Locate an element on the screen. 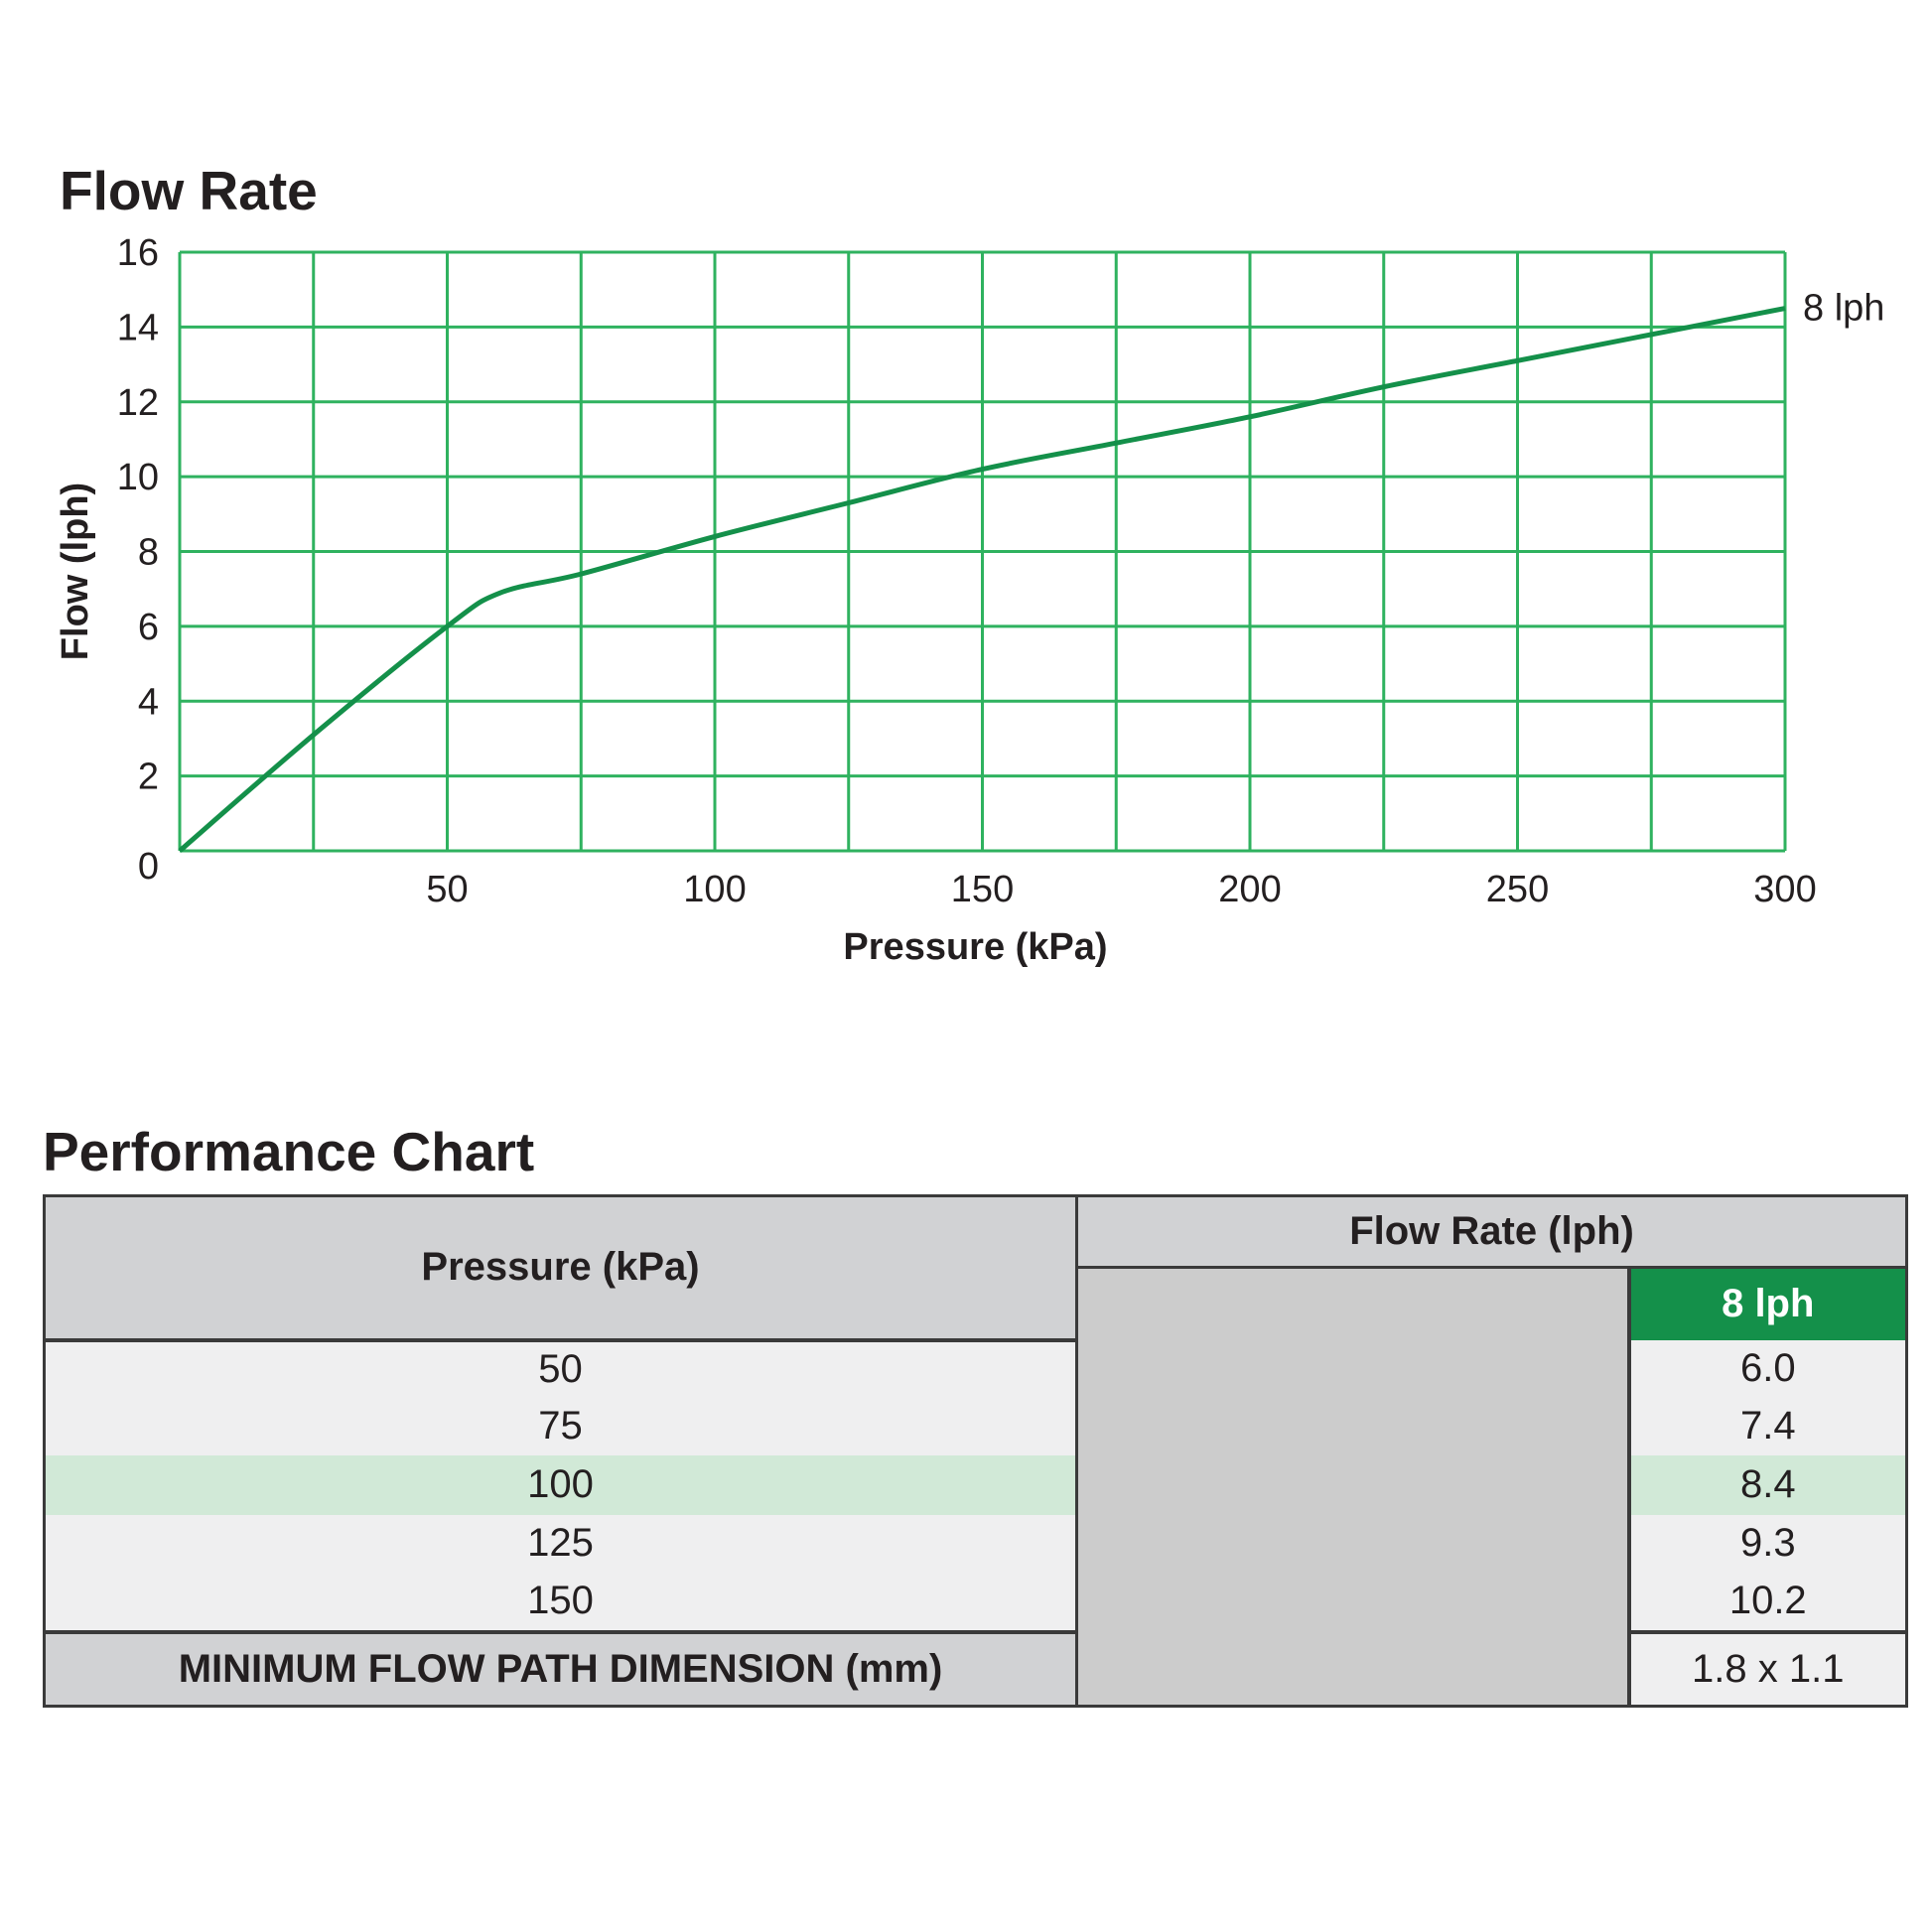  y-tick-label: 8 is located at coordinates (149, 553).